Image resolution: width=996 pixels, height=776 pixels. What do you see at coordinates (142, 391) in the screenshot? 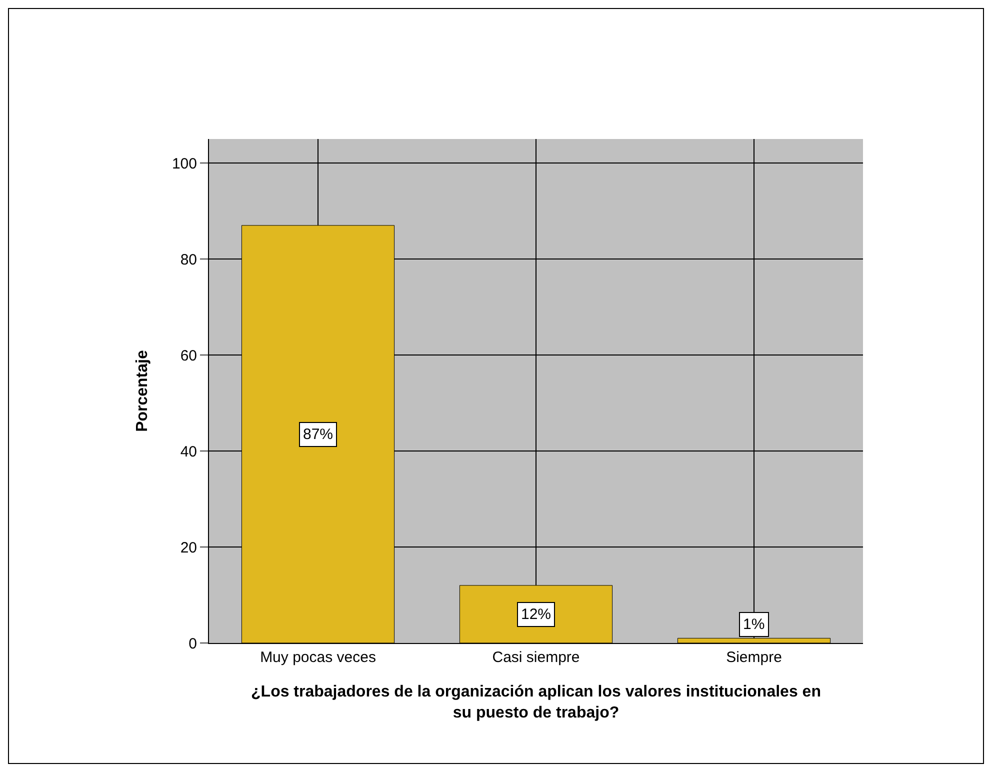
I see `y-axis-title: Porcentaje` at bounding box center [142, 391].